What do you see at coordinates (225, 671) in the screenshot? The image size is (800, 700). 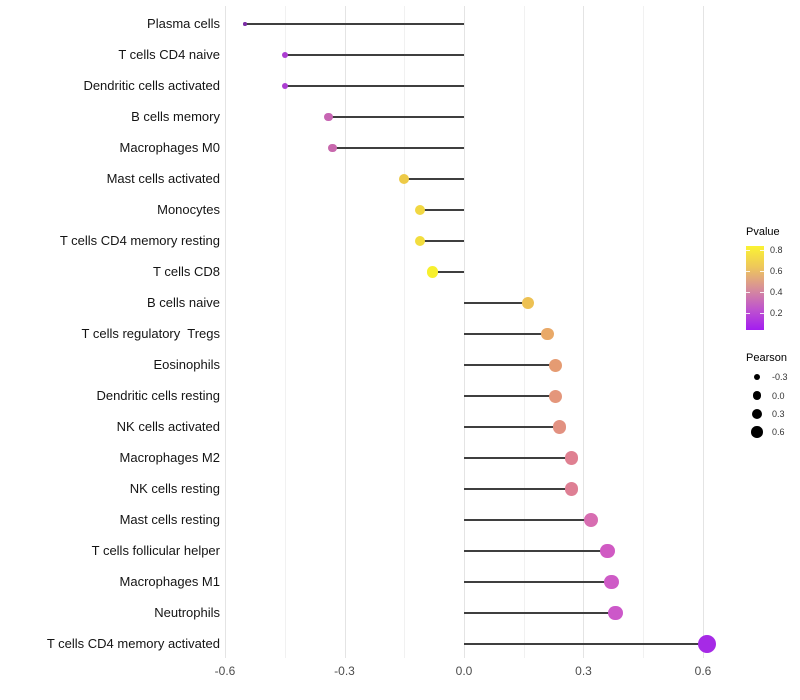 I see `x-axis-tick-label: -0.6` at bounding box center [225, 671].